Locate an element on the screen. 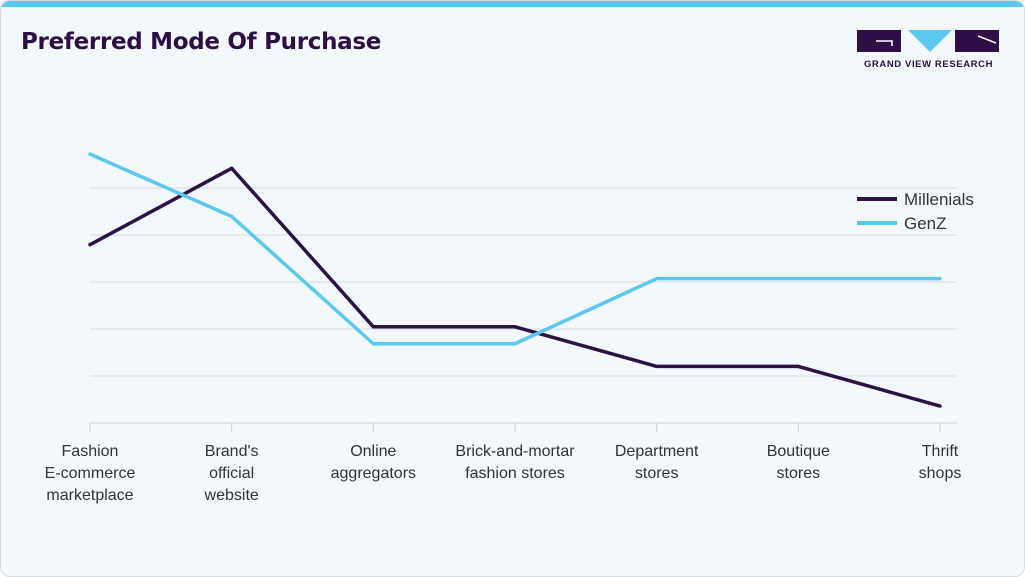 The image size is (1025, 577). legend-label-genz: GenZ is located at coordinates (925, 223).